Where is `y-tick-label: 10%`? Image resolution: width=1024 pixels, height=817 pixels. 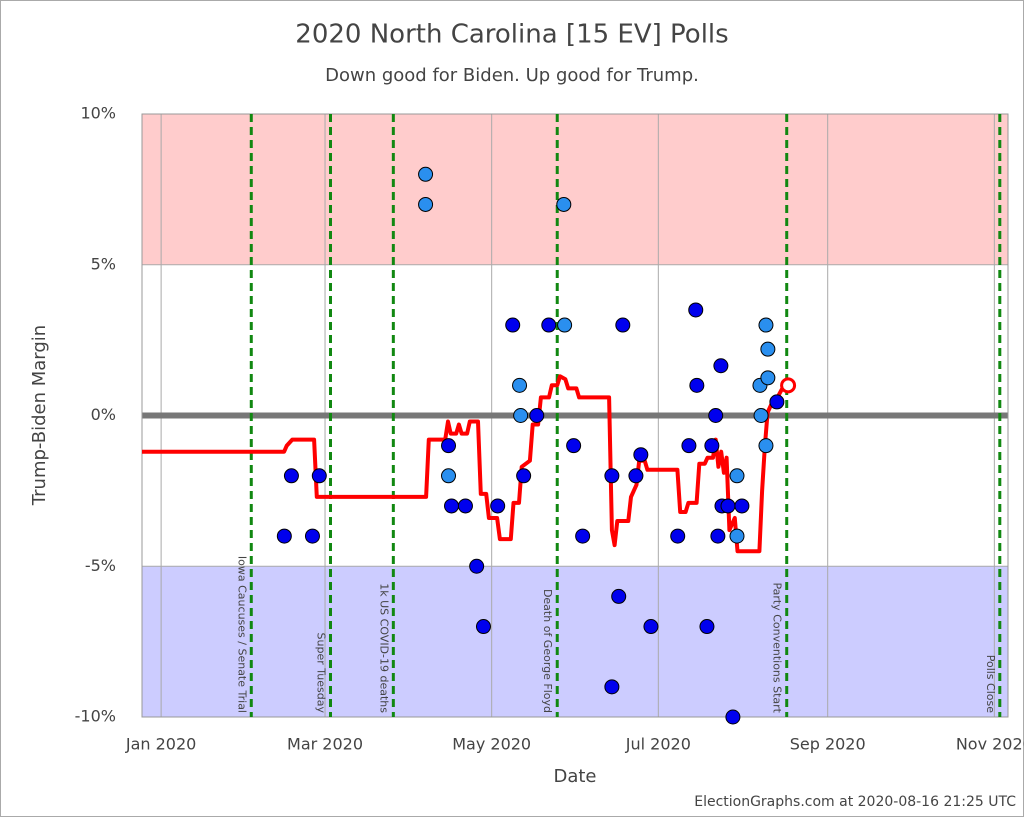
y-tick-label: 10% is located at coordinates (98, 113).